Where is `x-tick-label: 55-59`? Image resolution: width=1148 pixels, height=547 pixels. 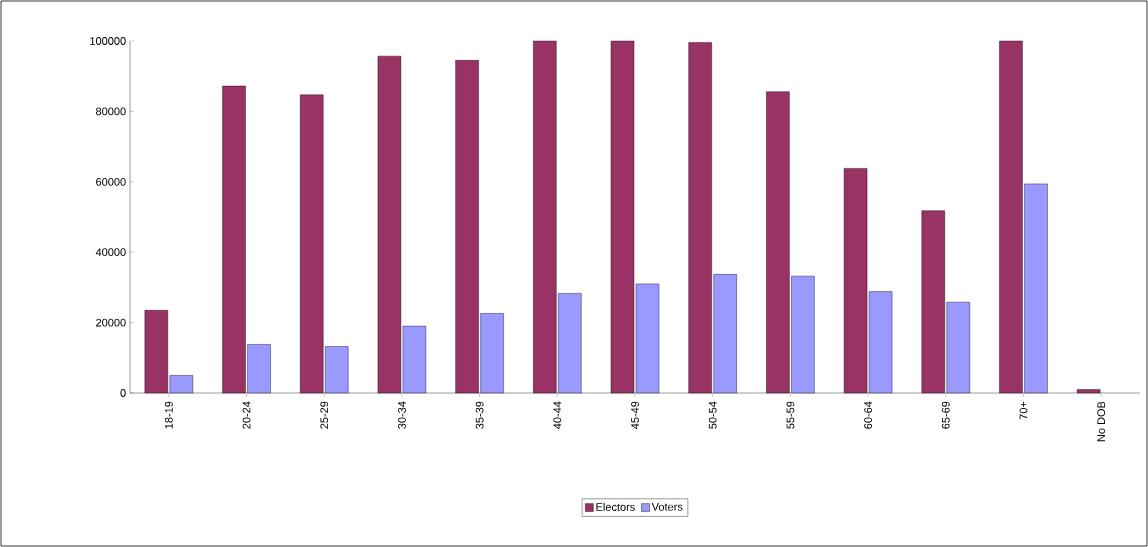 x-tick-label: 55-59 is located at coordinates (790, 415).